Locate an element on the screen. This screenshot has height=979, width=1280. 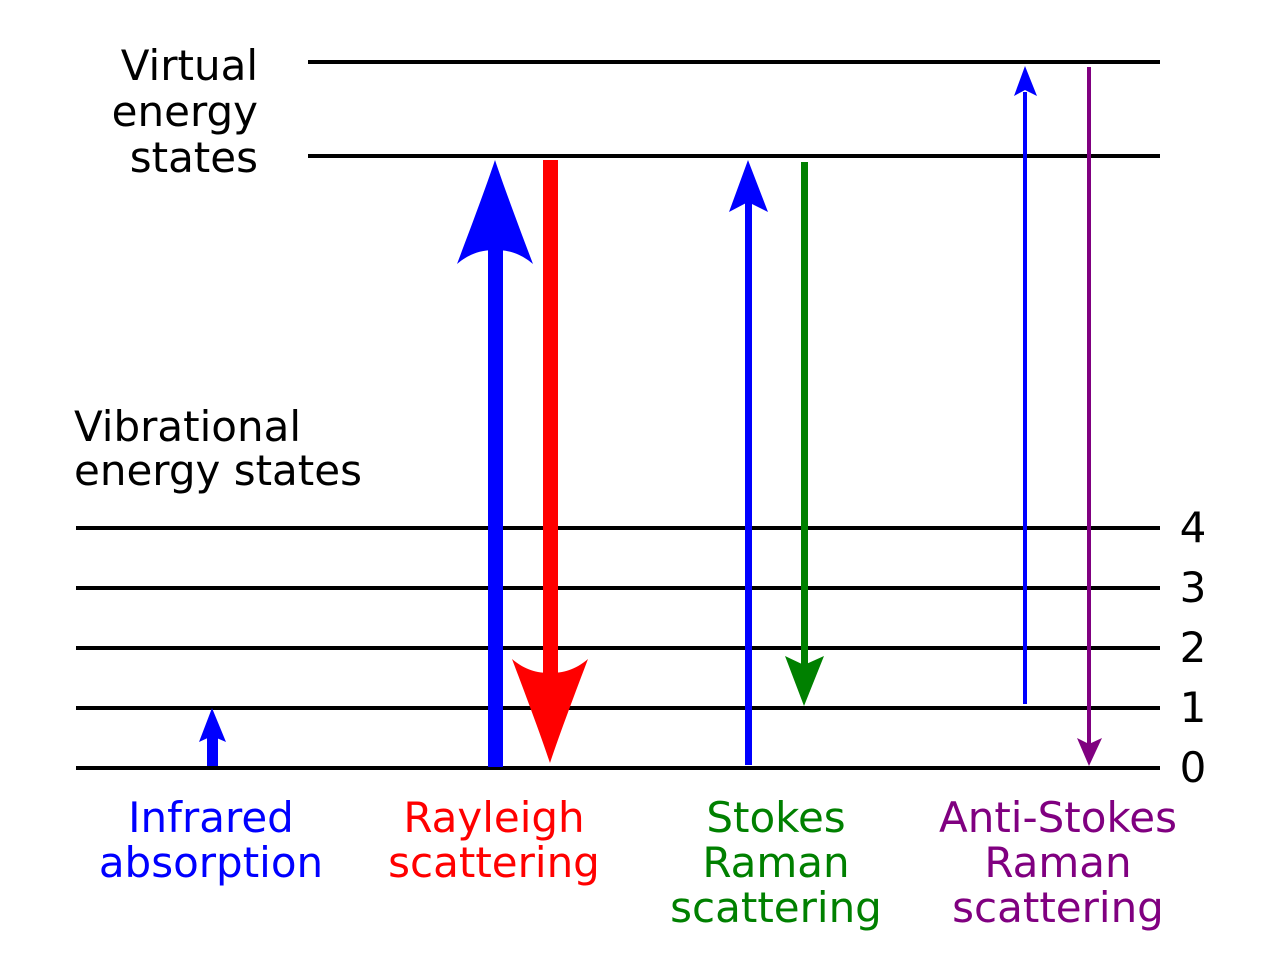
antistokes-caption-line-2: Raman is located at coordinates (1057, 862).